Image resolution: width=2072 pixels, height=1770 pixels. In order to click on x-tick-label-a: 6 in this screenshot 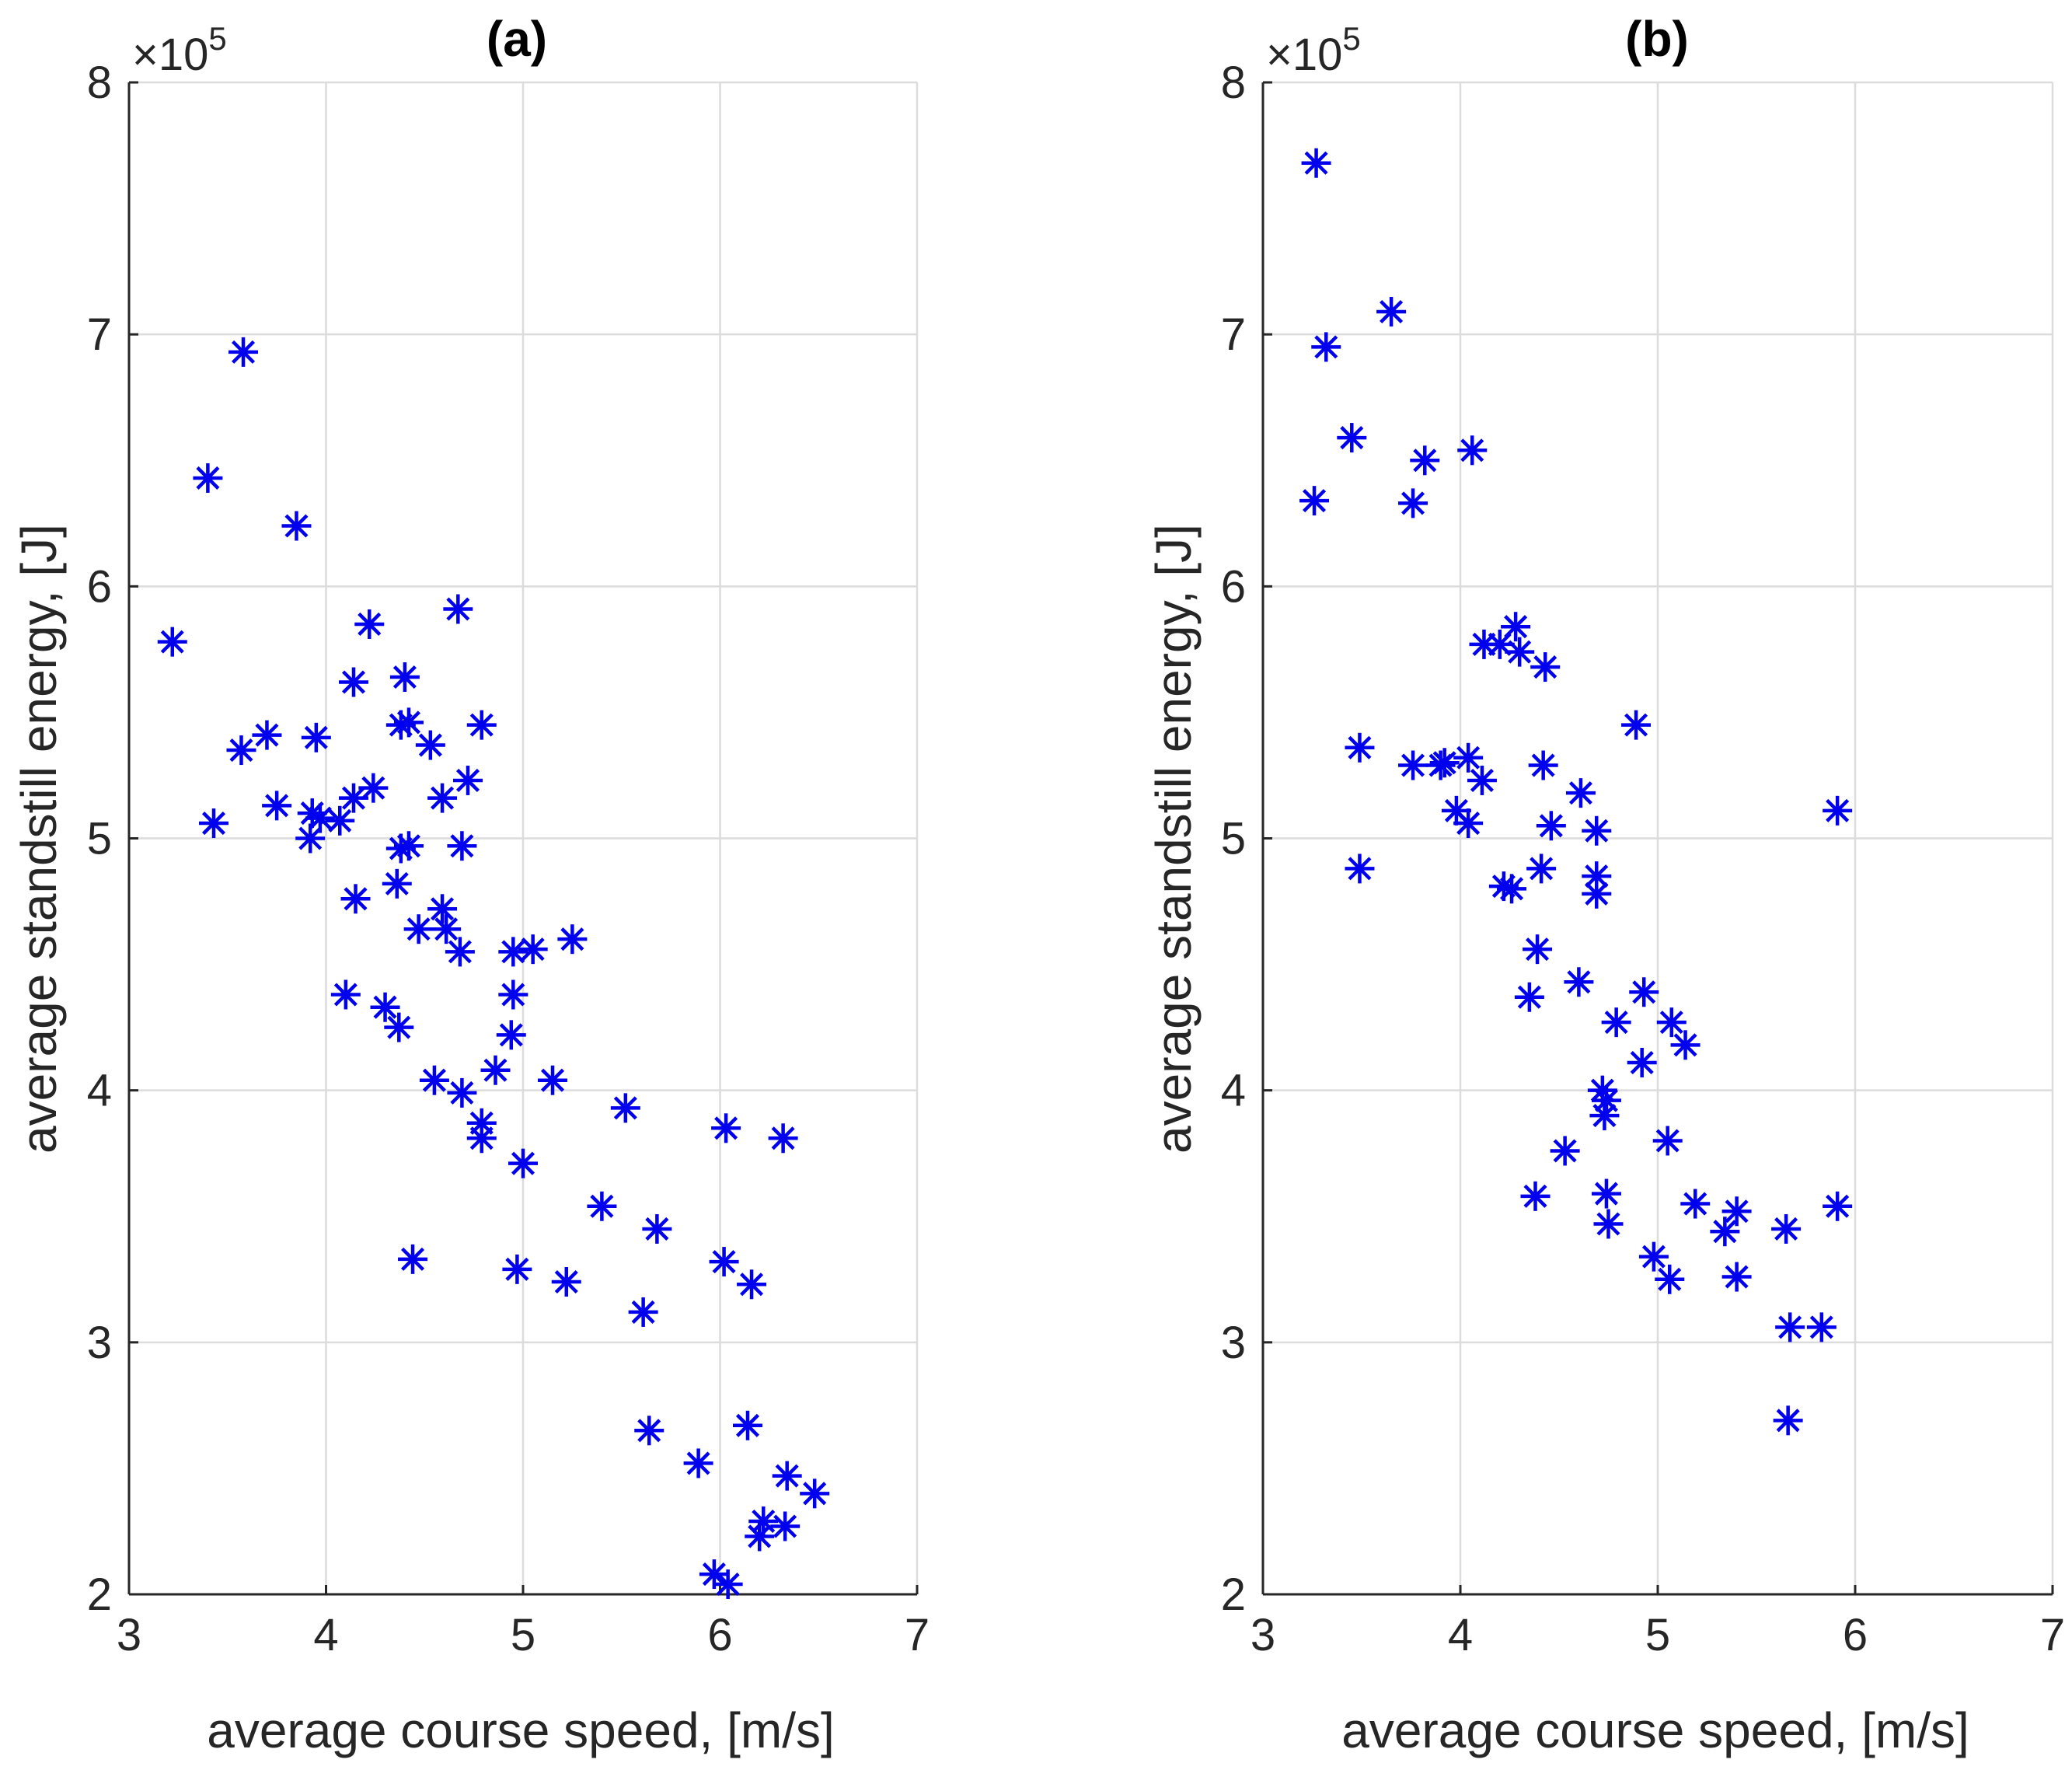, I will do `click(719, 1635)`.